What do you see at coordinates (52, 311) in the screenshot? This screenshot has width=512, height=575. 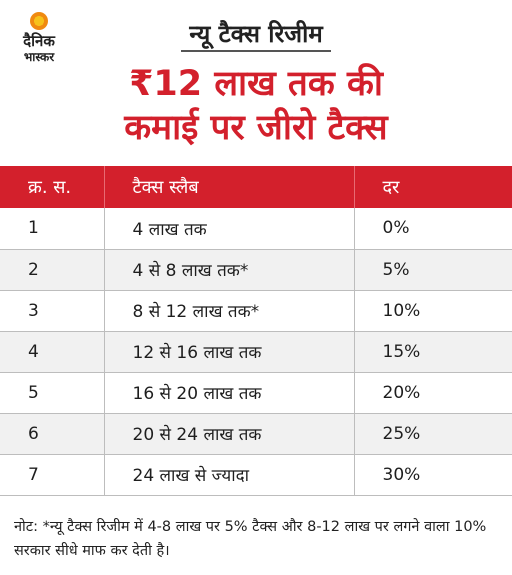 I see `serial-cell: 3` at bounding box center [52, 311].